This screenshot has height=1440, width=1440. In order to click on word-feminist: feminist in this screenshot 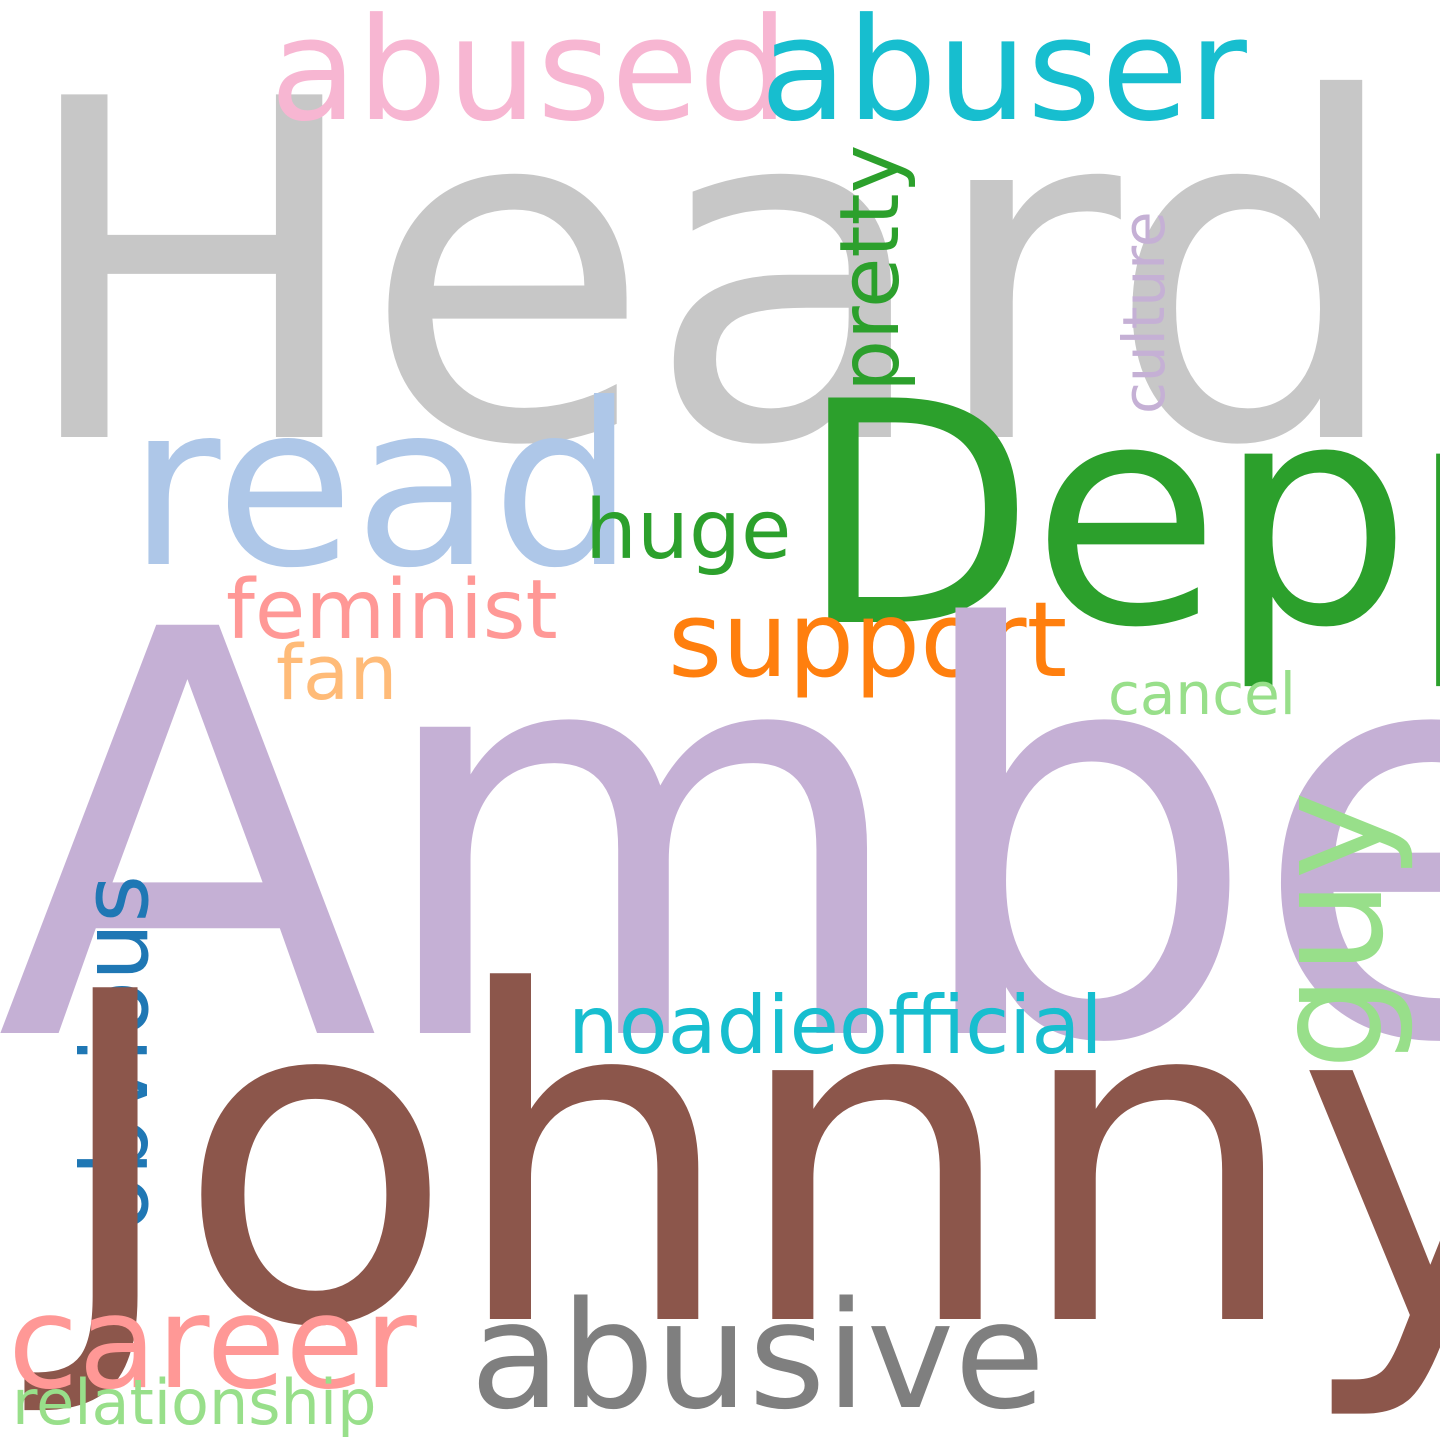, I will do `click(392, 610)`.